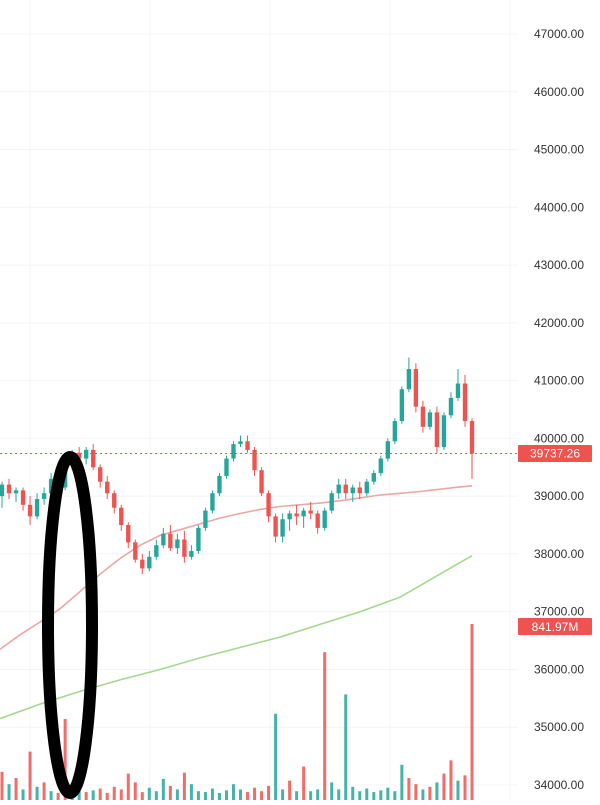  I want to click on y-tick-label: 36000.00, so click(559, 669).